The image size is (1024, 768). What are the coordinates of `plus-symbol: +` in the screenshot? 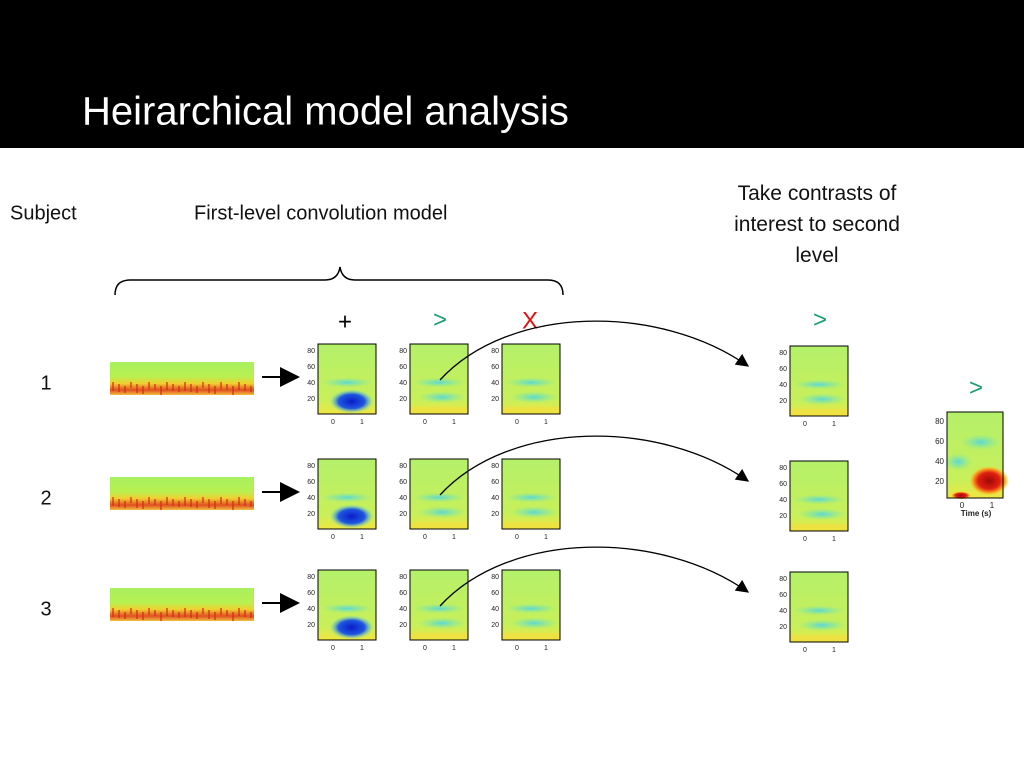 It's located at (345, 321).